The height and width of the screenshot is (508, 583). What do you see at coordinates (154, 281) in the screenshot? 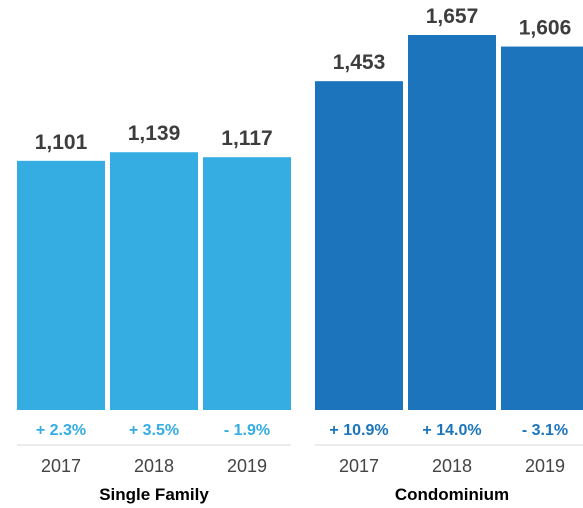
I see `bar-single-family-2018` at bounding box center [154, 281].